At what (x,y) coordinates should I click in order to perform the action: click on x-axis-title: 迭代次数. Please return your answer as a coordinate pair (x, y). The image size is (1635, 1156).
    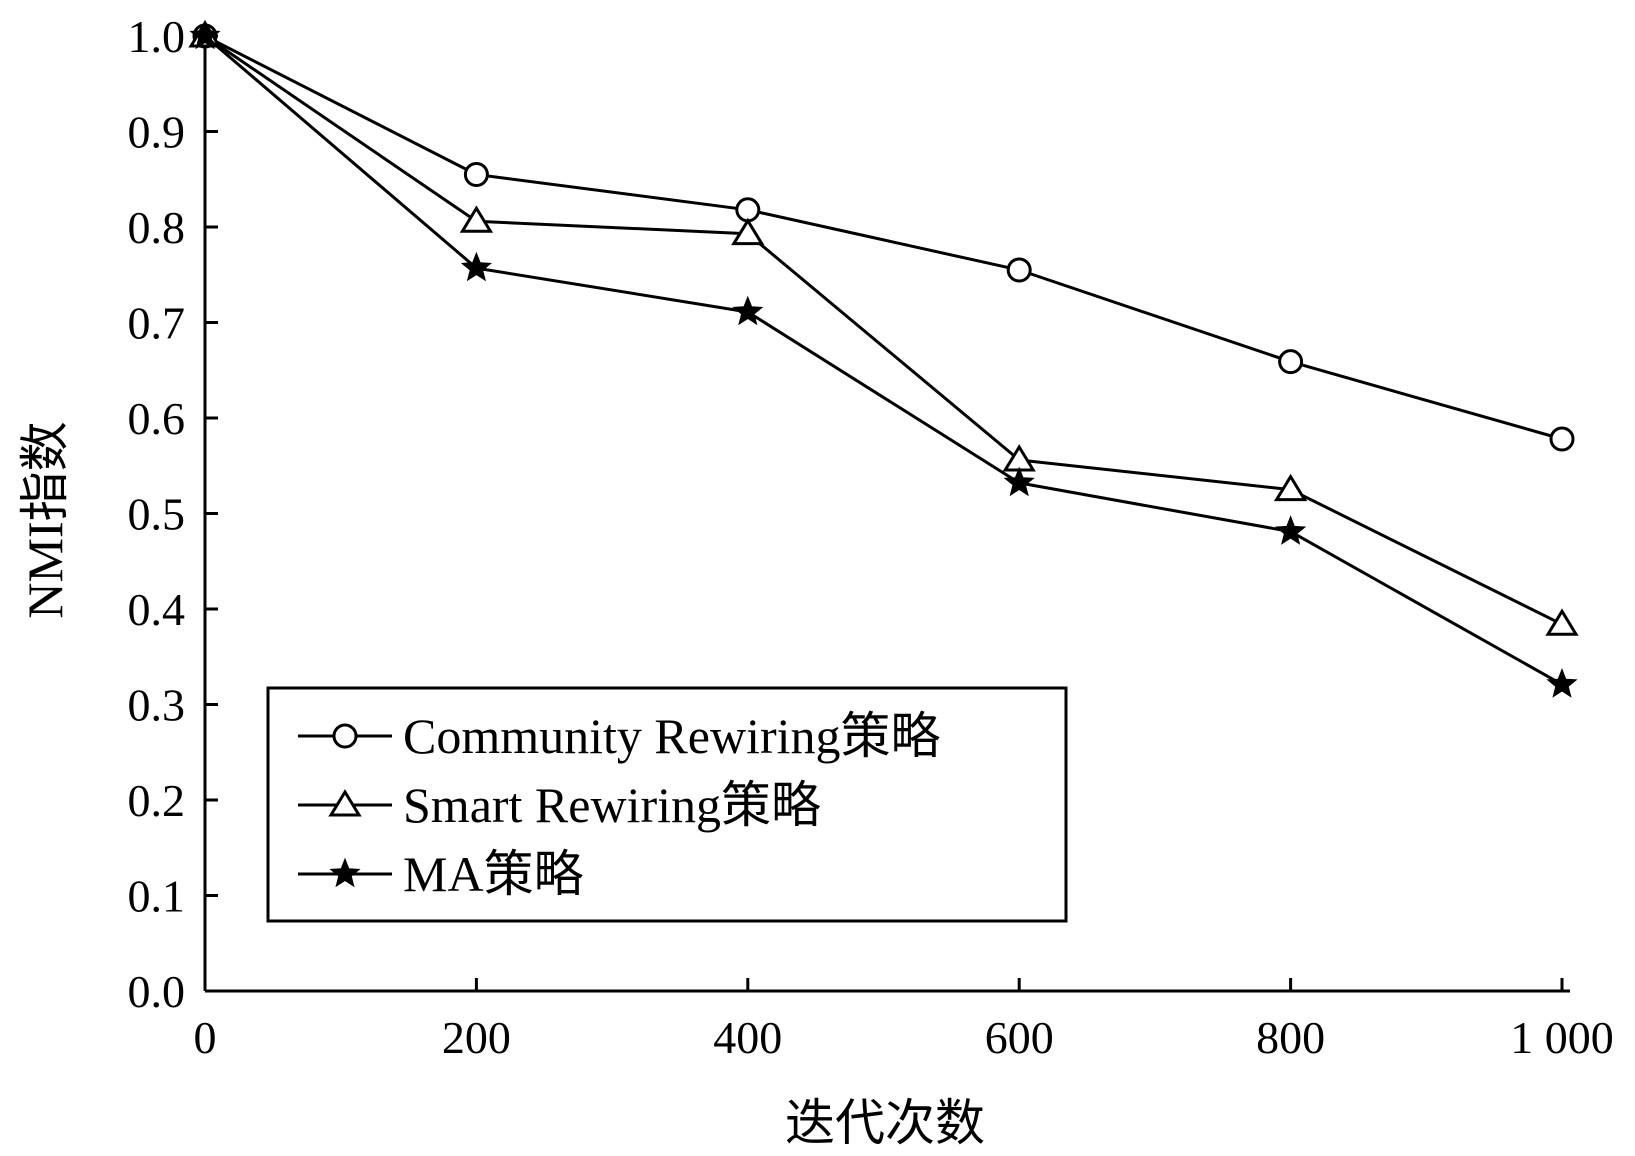
    Looking at the image, I should click on (885, 1123).